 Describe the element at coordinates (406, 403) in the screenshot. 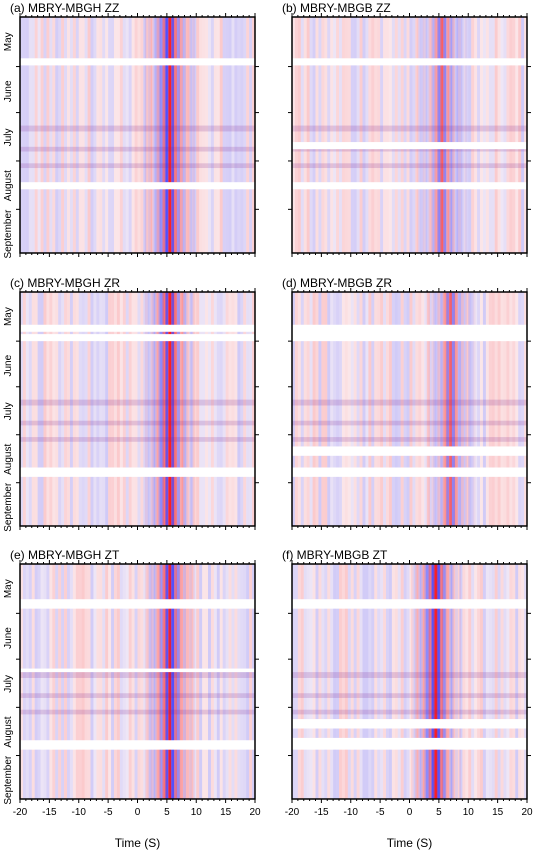

I see `panel-d: (d) MBRY-MBGB ZR` at that location.